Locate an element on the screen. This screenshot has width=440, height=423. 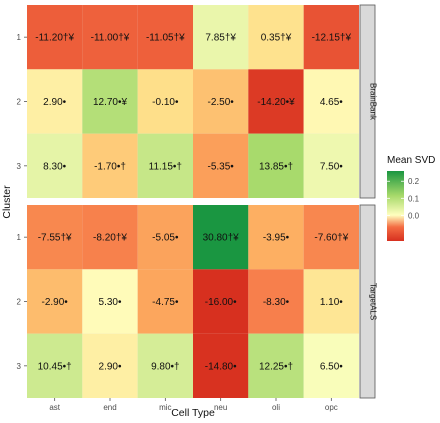
cell-label: 7.85†¥ is located at coordinates (220, 38).